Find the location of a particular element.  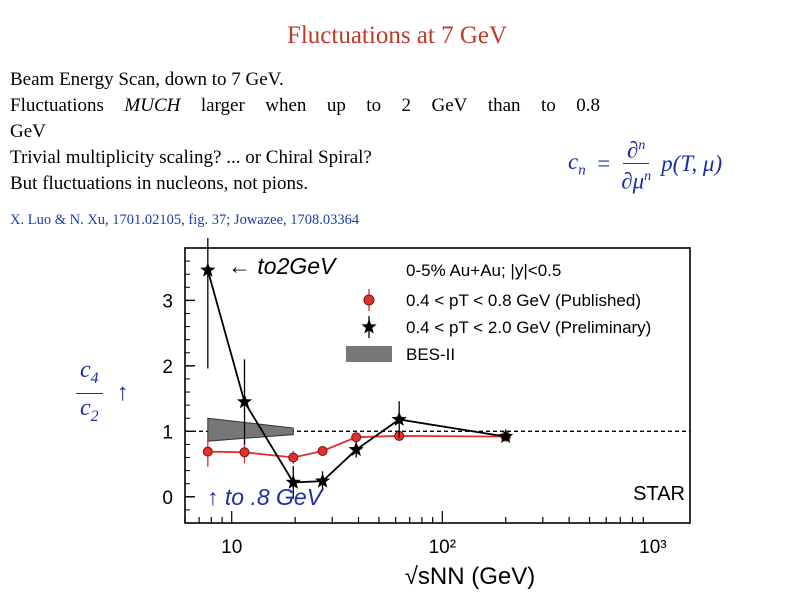

word: GeV is located at coordinates (449, 105).